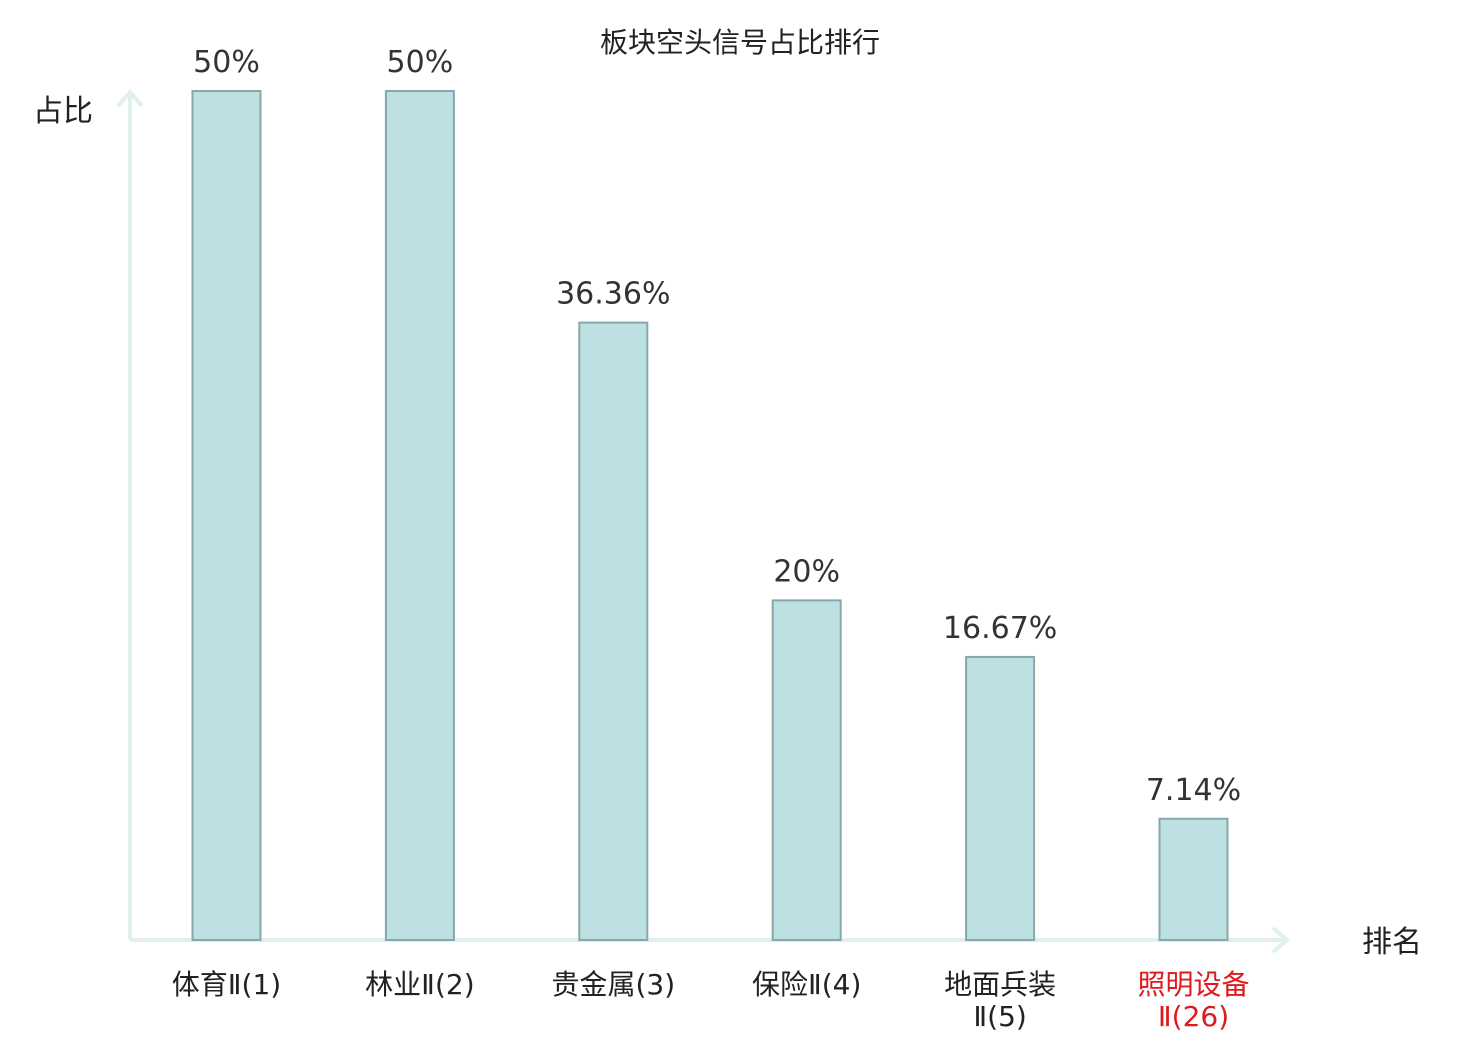 The height and width of the screenshot is (1040, 1480). Describe the element at coordinates (1000, 628) in the screenshot. I see `value-label-5: 16.67%` at that location.